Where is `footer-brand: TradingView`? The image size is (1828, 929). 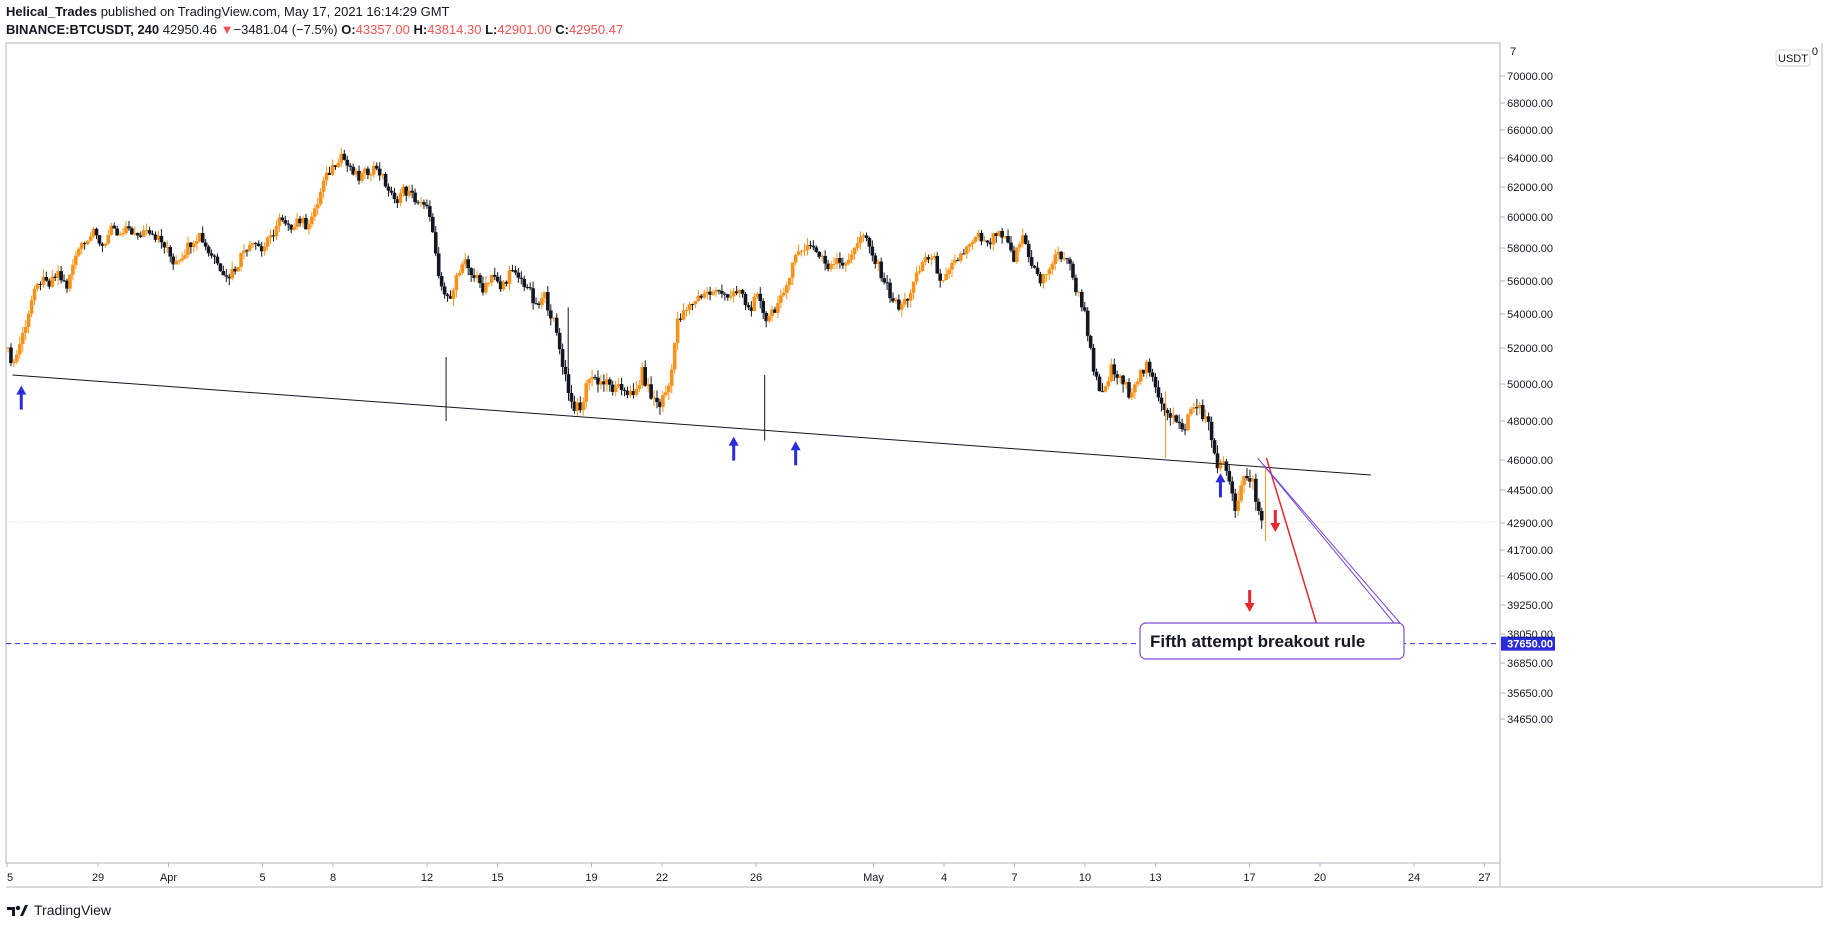 footer-brand: TradingView is located at coordinates (73, 910).